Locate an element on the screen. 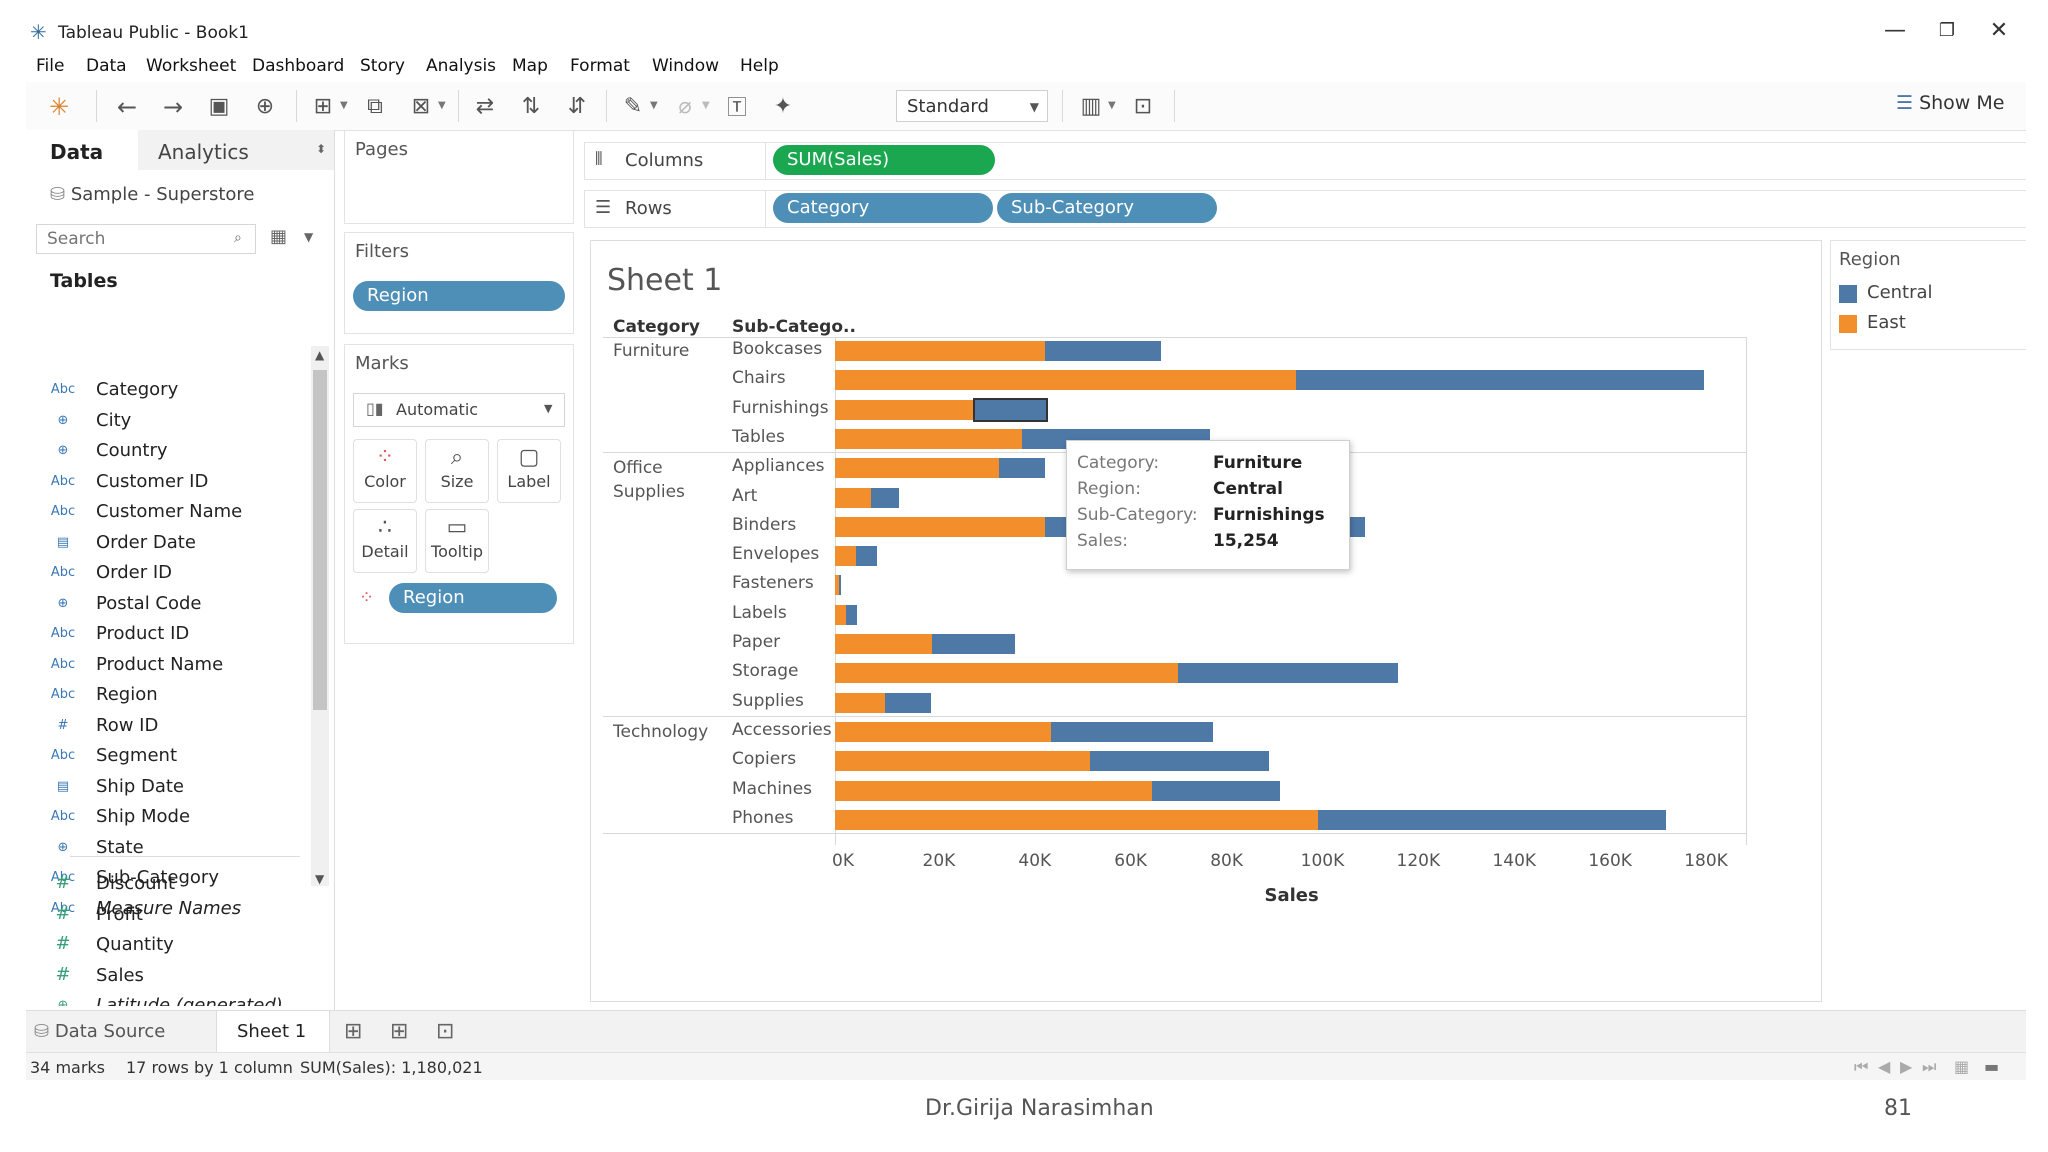  bar-central-art is located at coordinates (884, 497).